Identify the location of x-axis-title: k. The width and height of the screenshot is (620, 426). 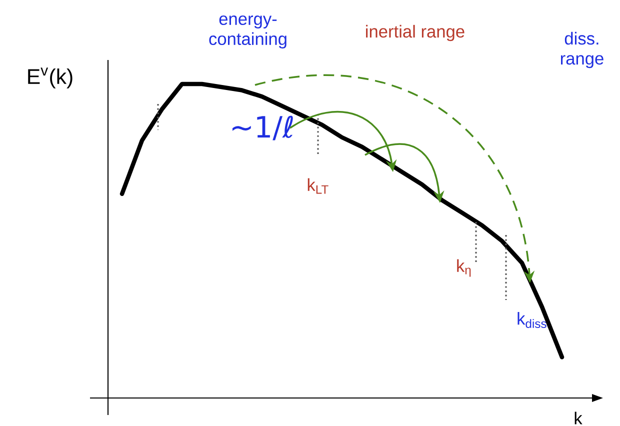
(578, 418).